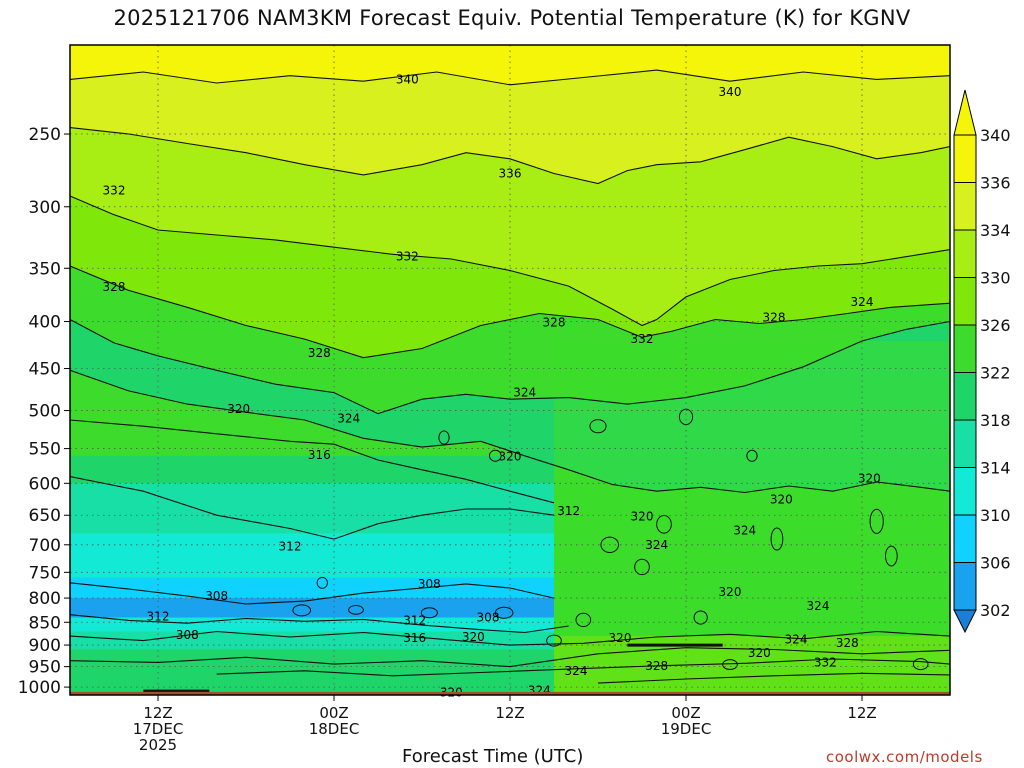 Image resolution: width=1024 pixels, height=768 pixels. What do you see at coordinates (45, 370) in the screenshot?
I see `y-tick-label: 450` at bounding box center [45, 370].